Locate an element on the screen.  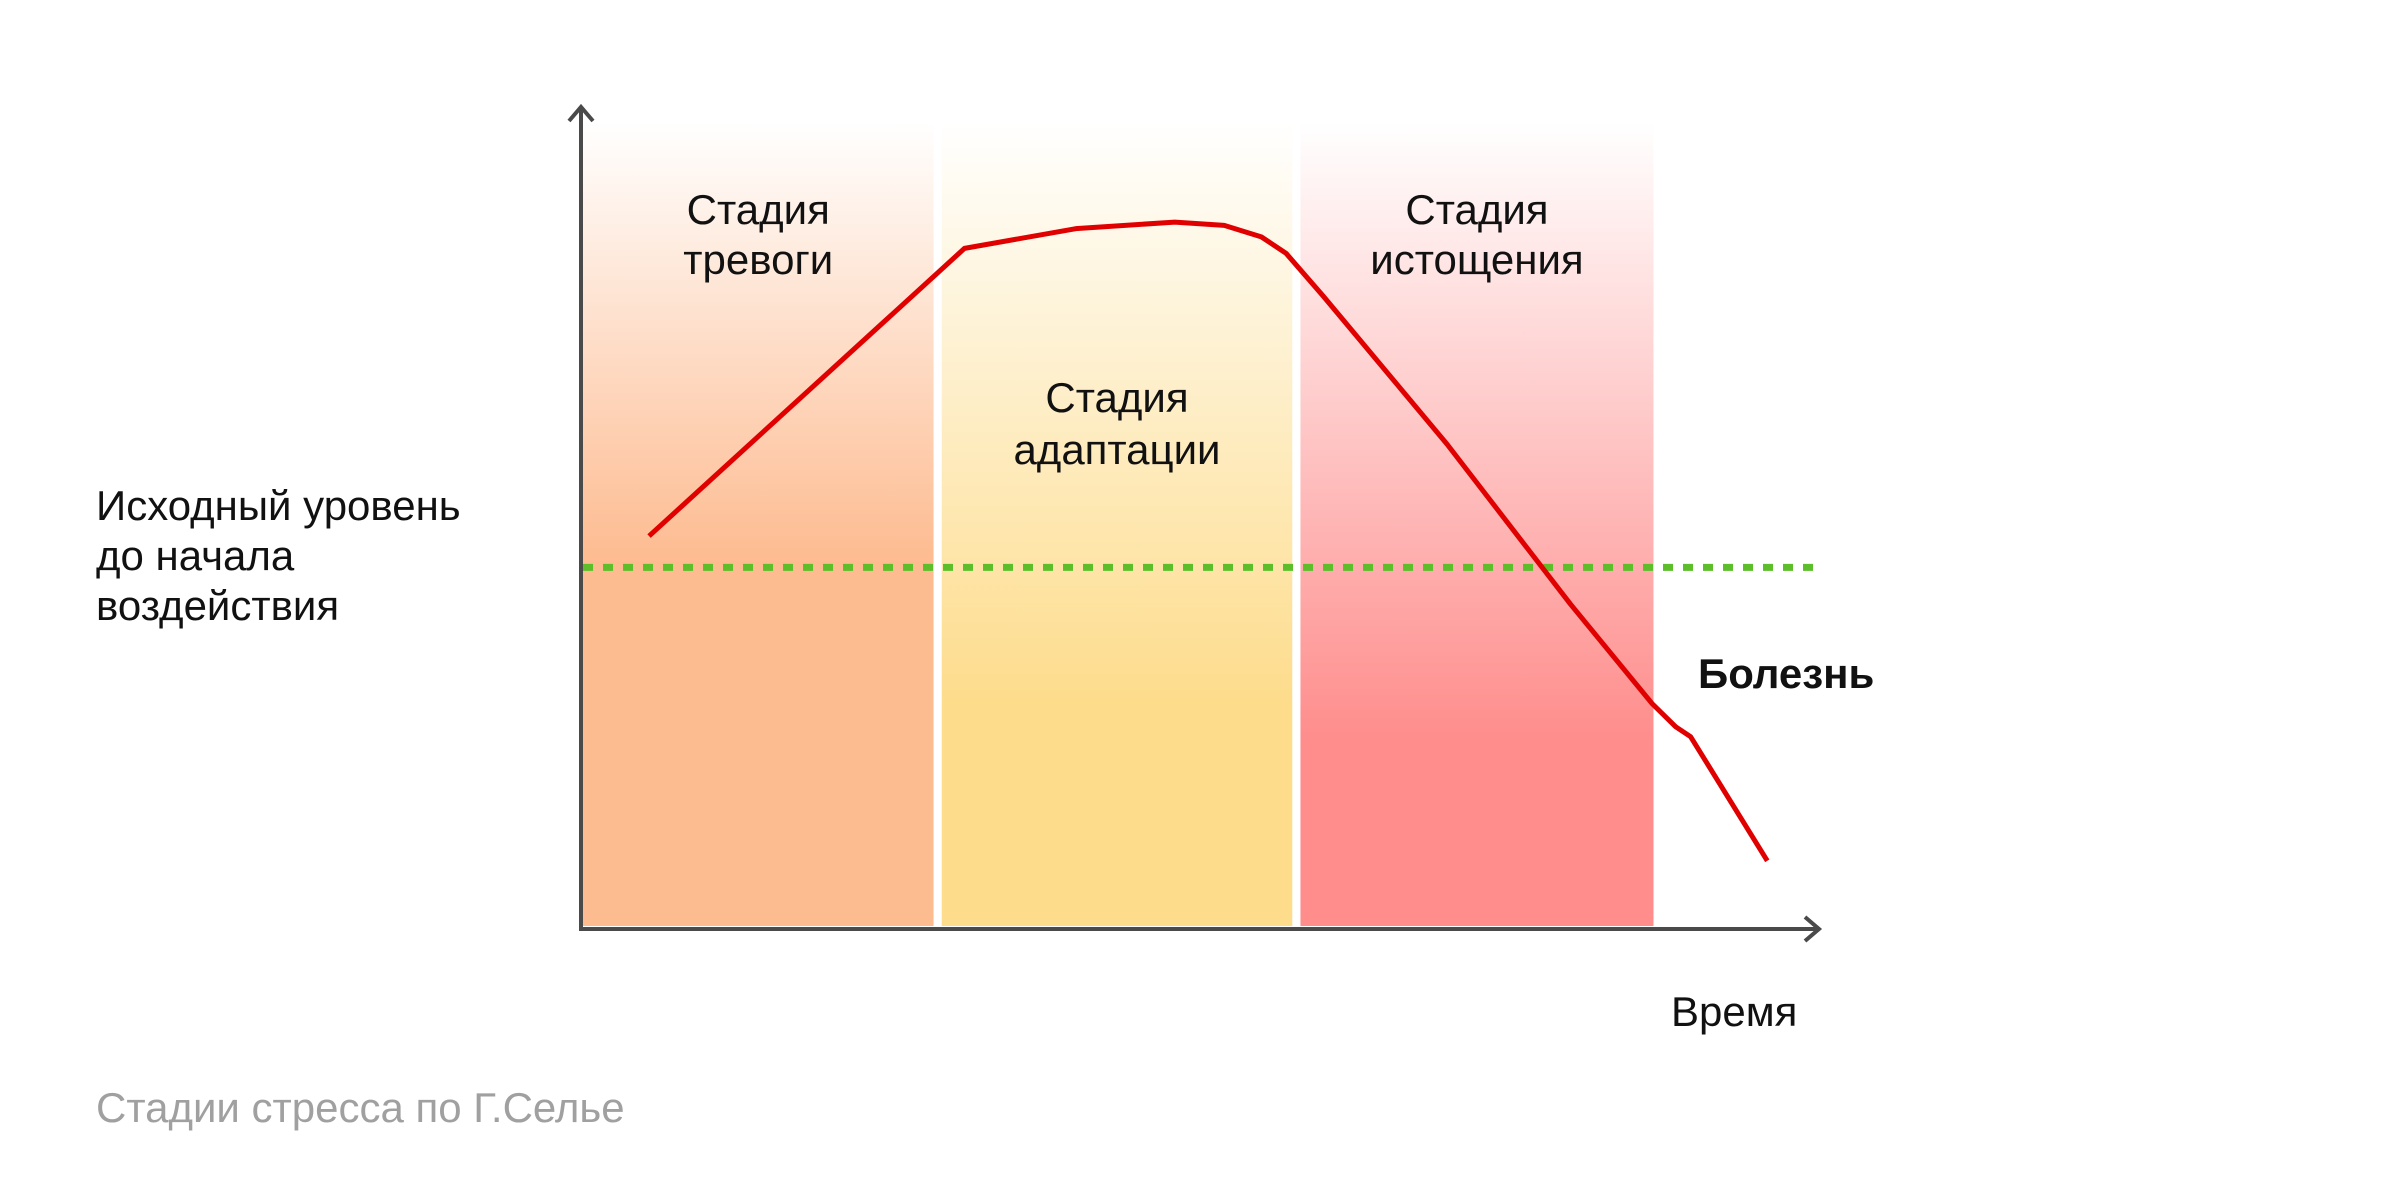
x-axis-label: Время is located at coordinates (1734, 1011).